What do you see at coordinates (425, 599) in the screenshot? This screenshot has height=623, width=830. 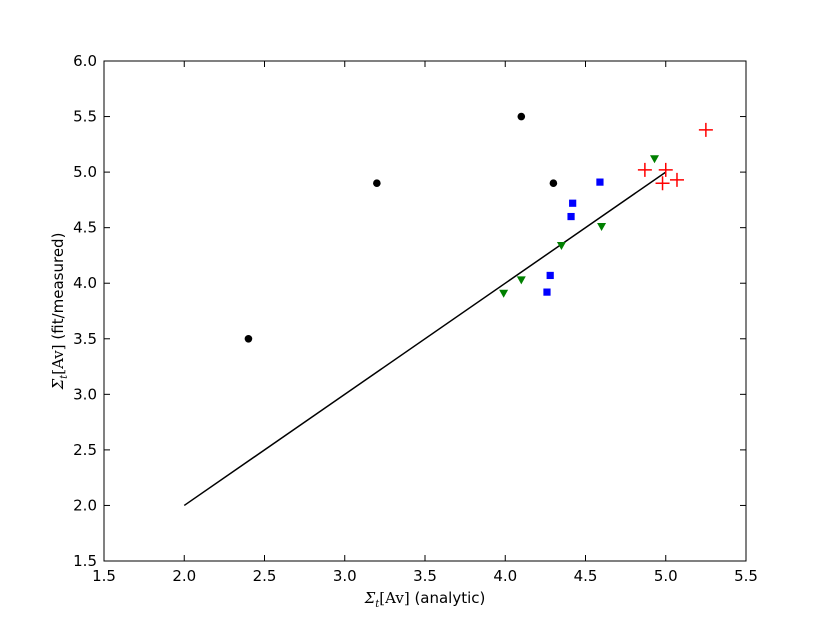 I see `x-axis-label: Σt[Av] (analytic)` at bounding box center [425, 599].